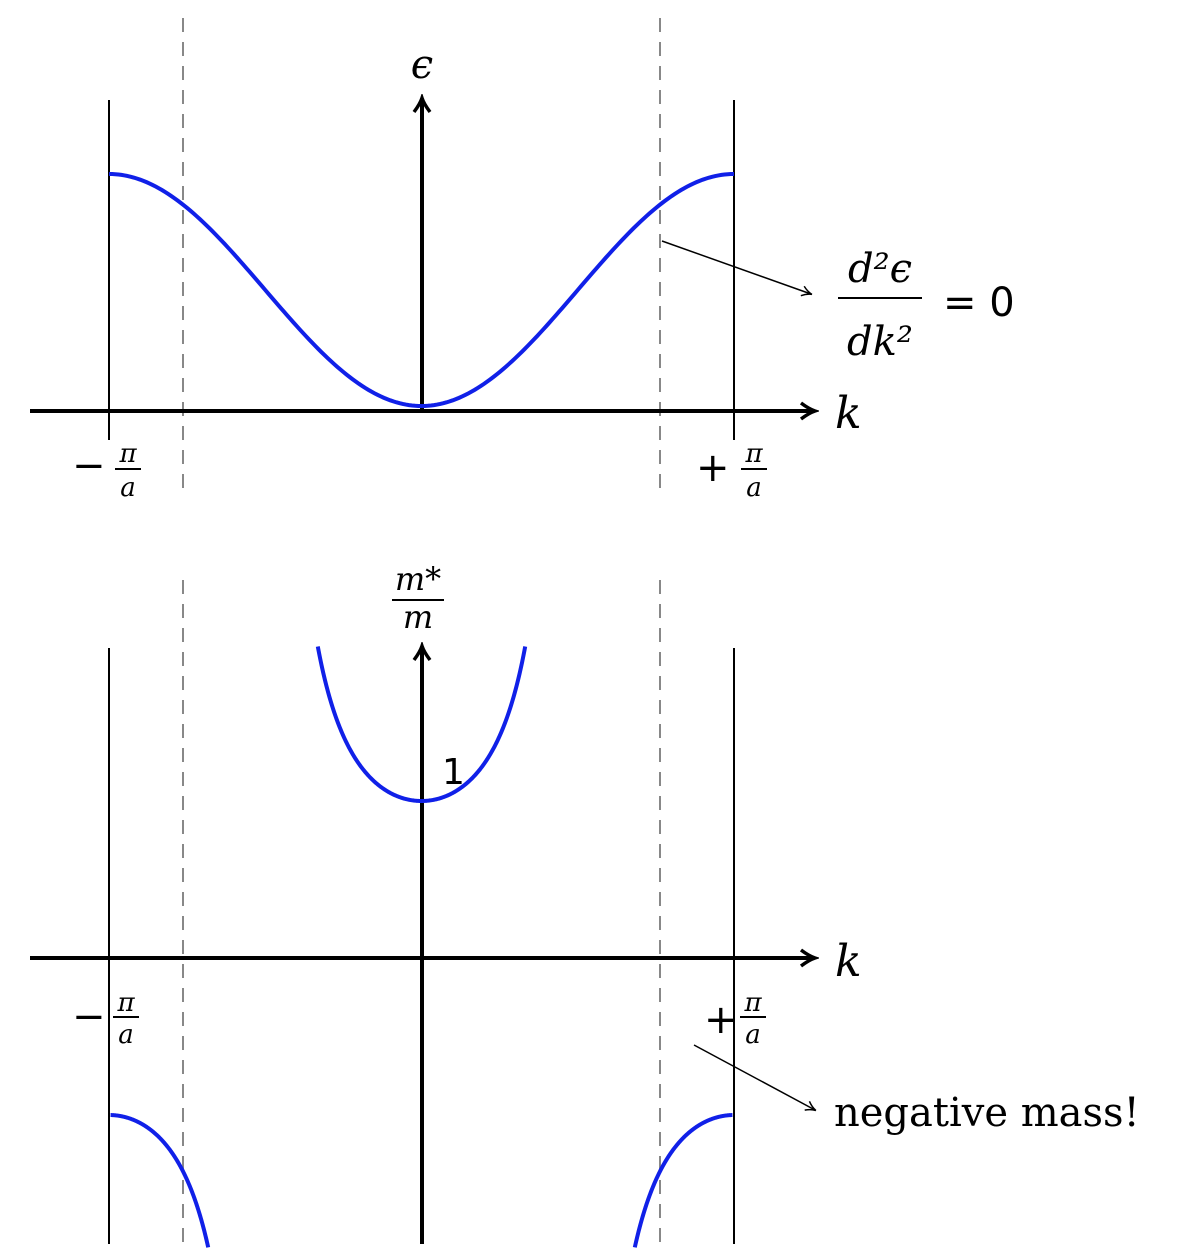 The height and width of the screenshot is (1254, 1190). I want to click on bottom-k-axis-label: k, so click(848, 961).